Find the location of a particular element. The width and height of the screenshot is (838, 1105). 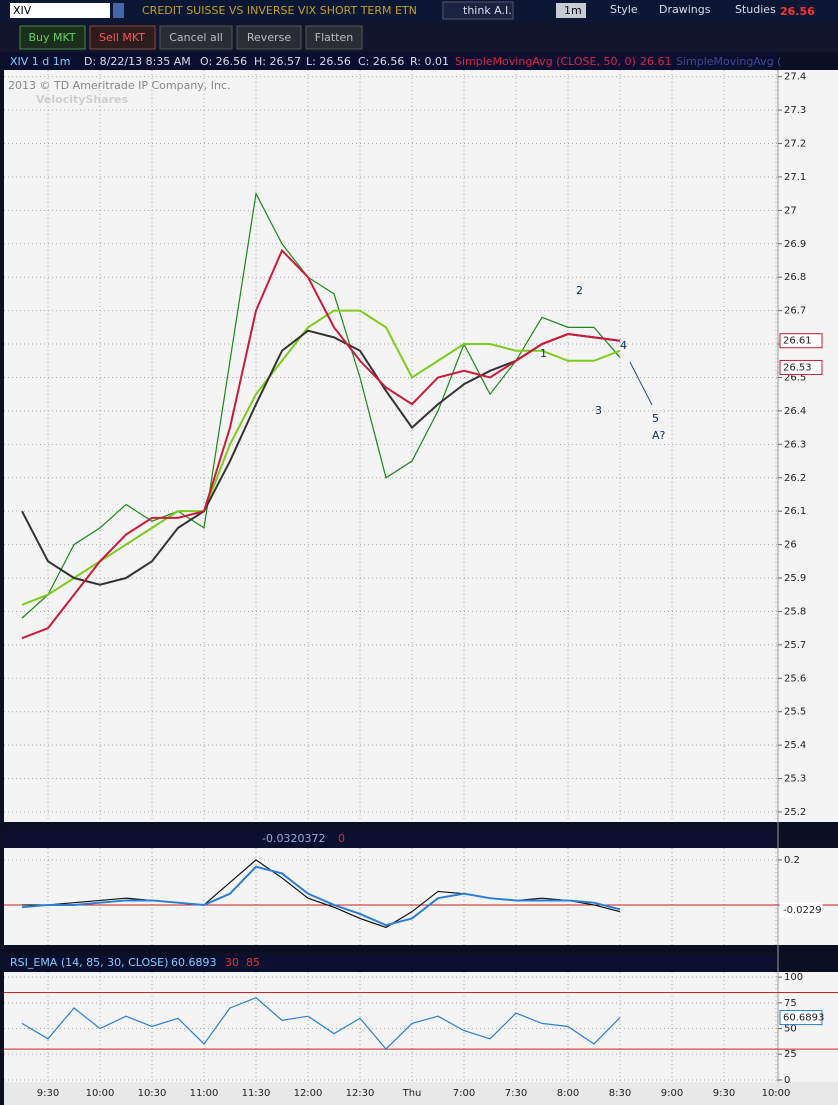

y-tick-label: 26.9 is located at coordinates (795, 244).